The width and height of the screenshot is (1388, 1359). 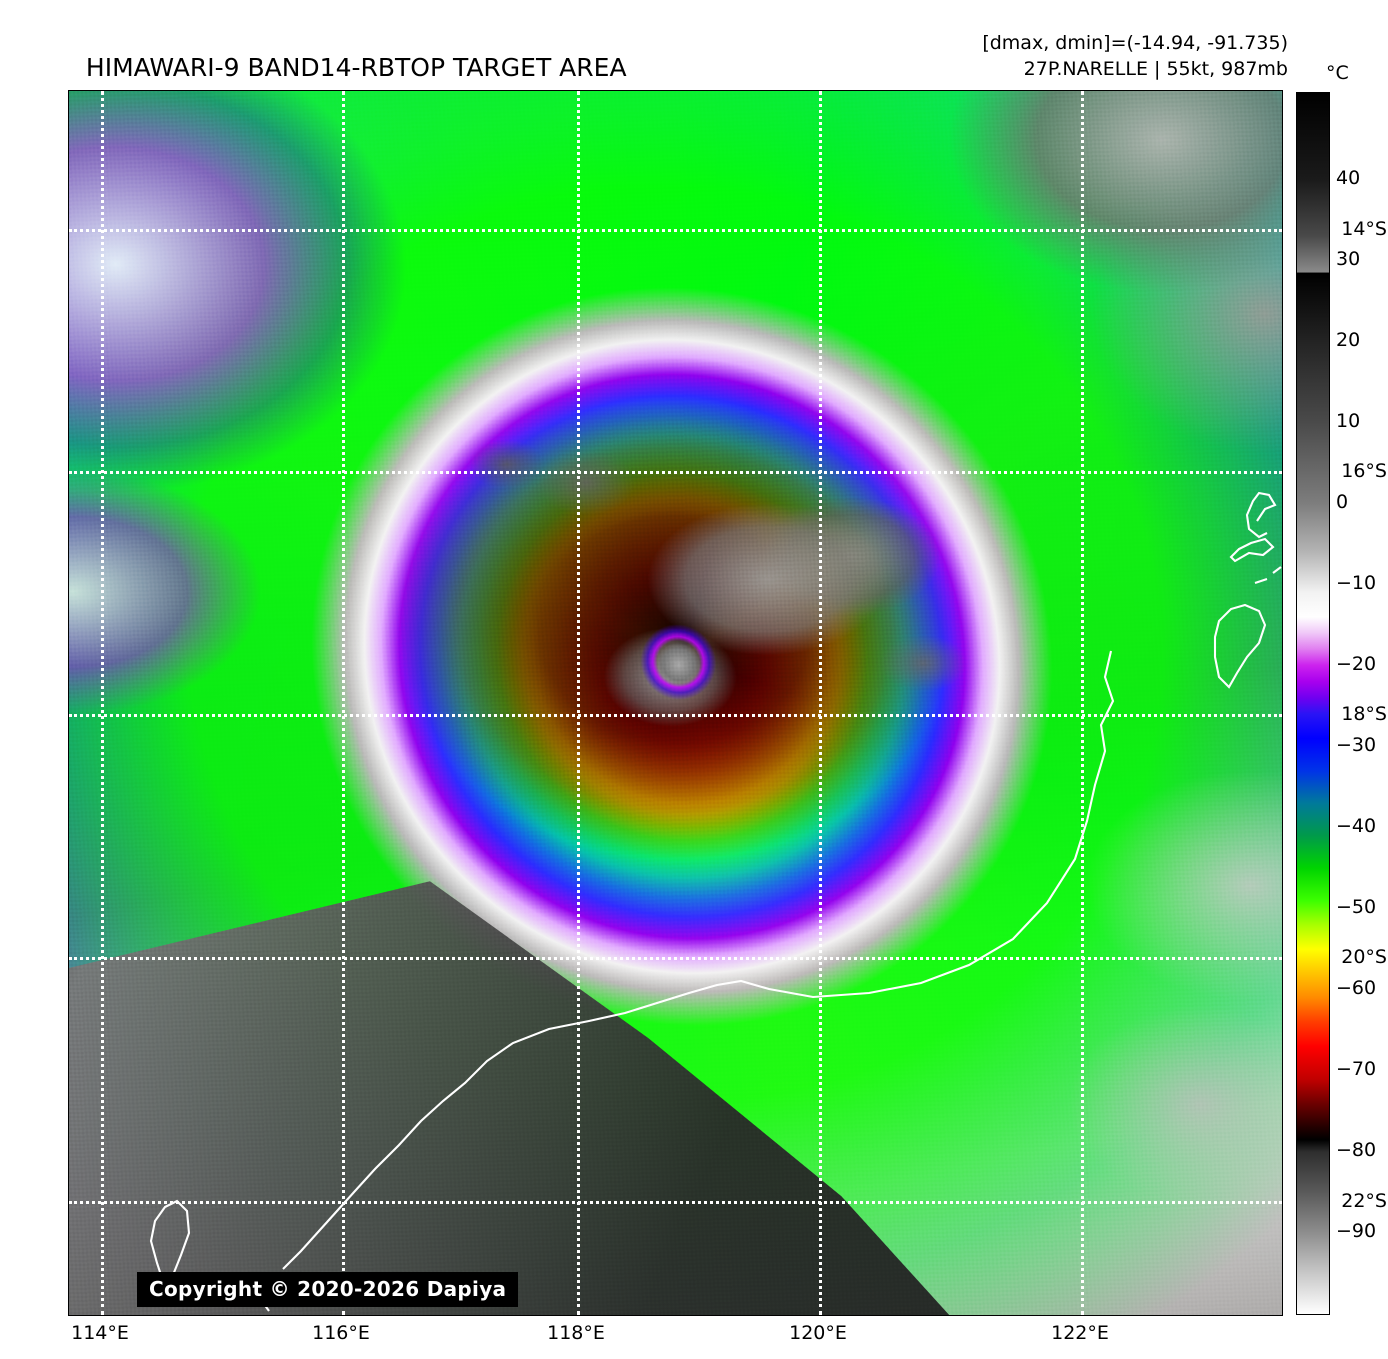 What do you see at coordinates (328, 1289) in the screenshot?
I see `copyright-banner: Copyright © 2020-2026 Dapiya` at bounding box center [328, 1289].